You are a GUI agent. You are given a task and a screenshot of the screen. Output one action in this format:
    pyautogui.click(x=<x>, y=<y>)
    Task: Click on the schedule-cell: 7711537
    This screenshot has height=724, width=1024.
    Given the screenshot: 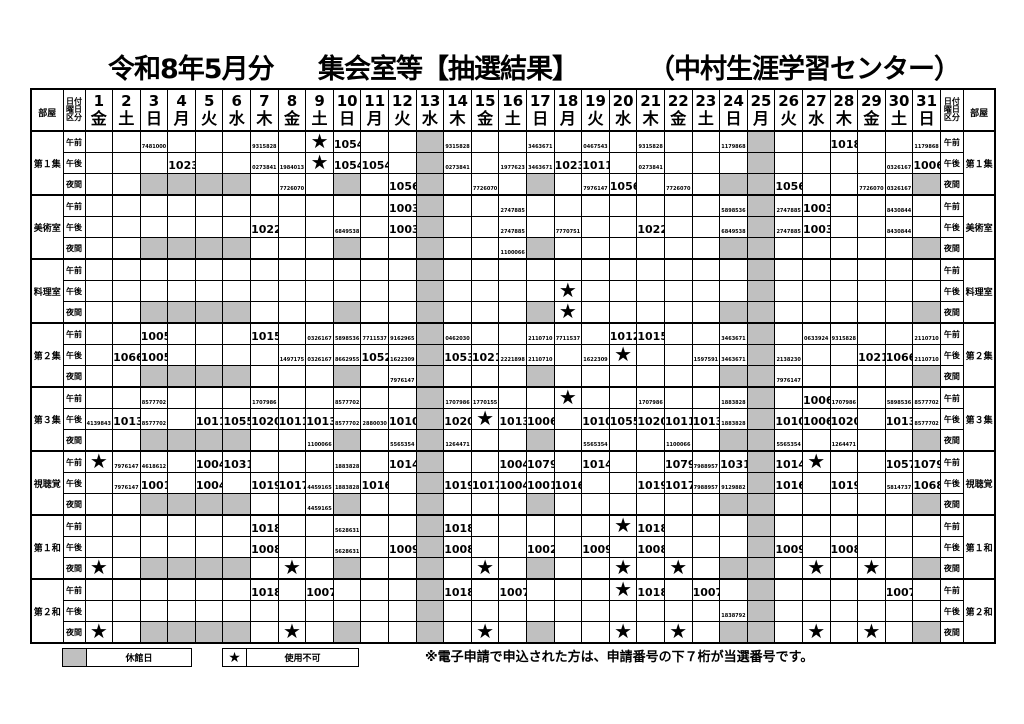 What is the action you would take?
    pyautogui.click(x=568, y=333)
    